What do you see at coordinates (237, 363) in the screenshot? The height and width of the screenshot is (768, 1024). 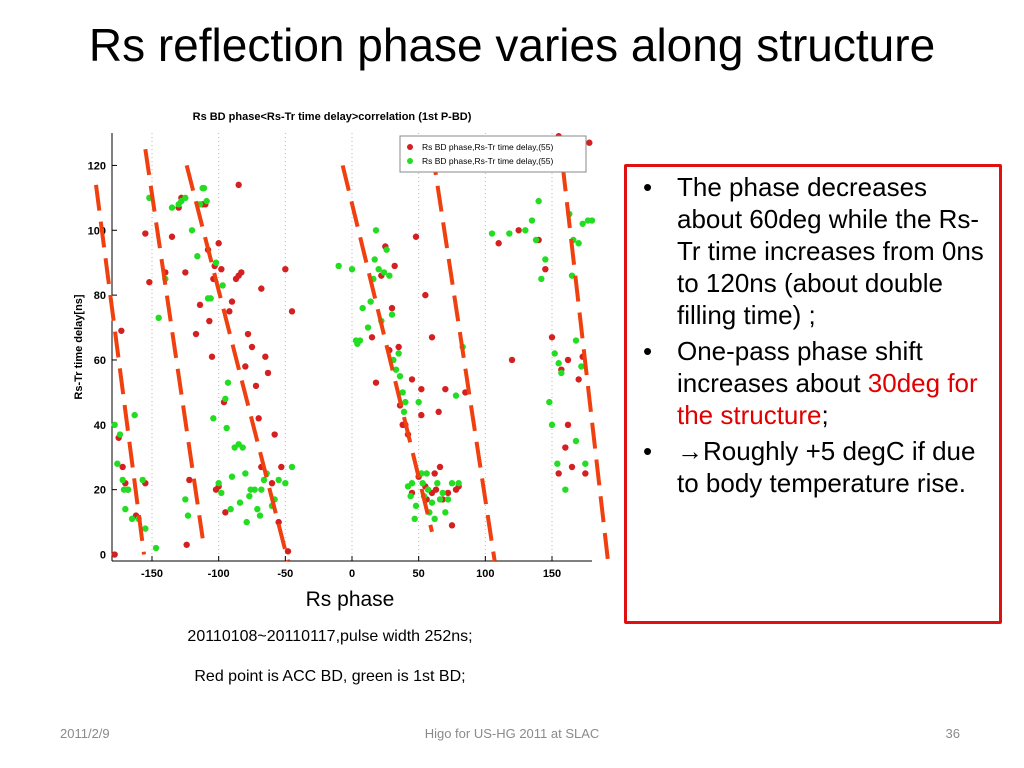 I see `trend-dashed-line` at bounding box center [237, 363].